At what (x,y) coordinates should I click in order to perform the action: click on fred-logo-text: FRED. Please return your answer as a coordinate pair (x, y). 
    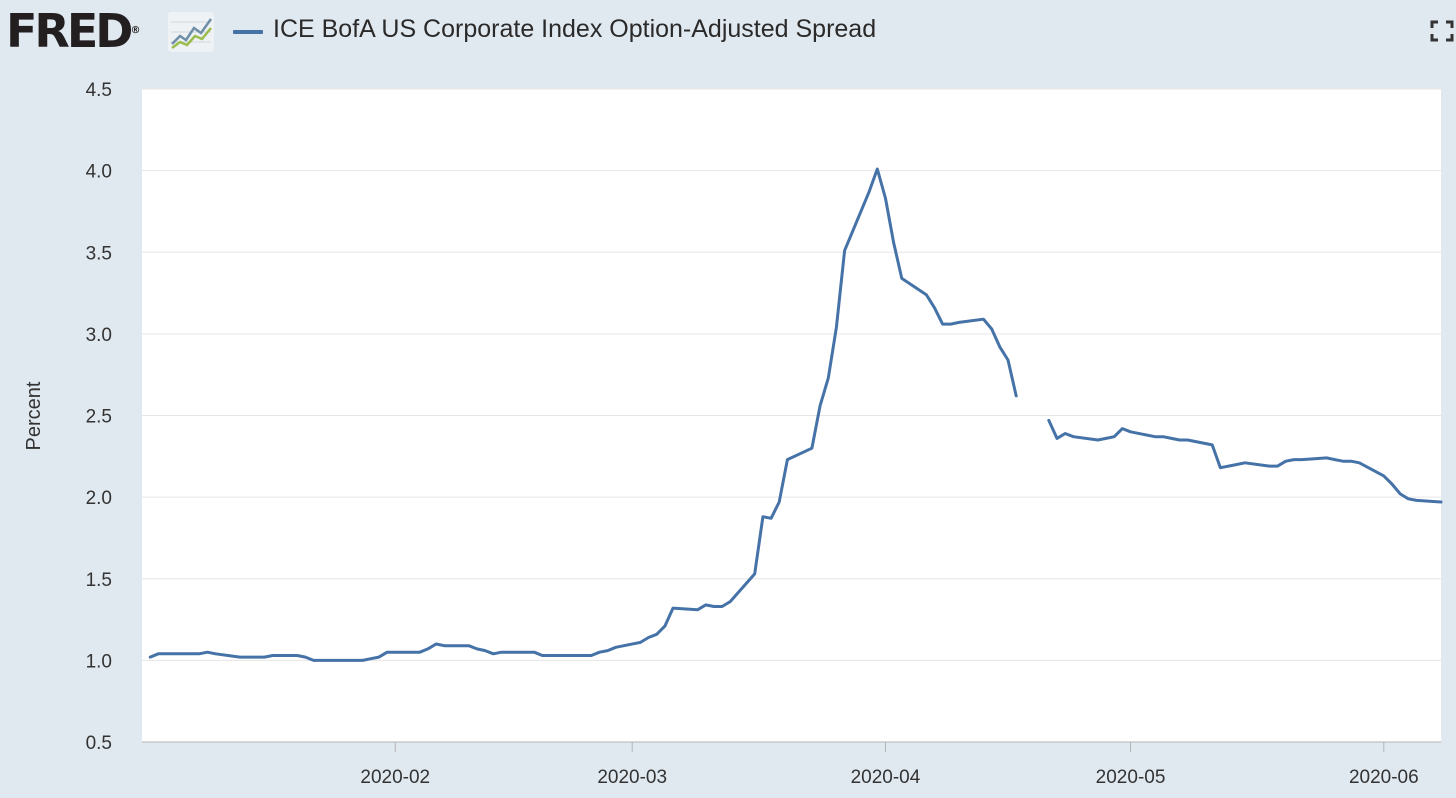
    Looking at the image, I should click on (69, 31).